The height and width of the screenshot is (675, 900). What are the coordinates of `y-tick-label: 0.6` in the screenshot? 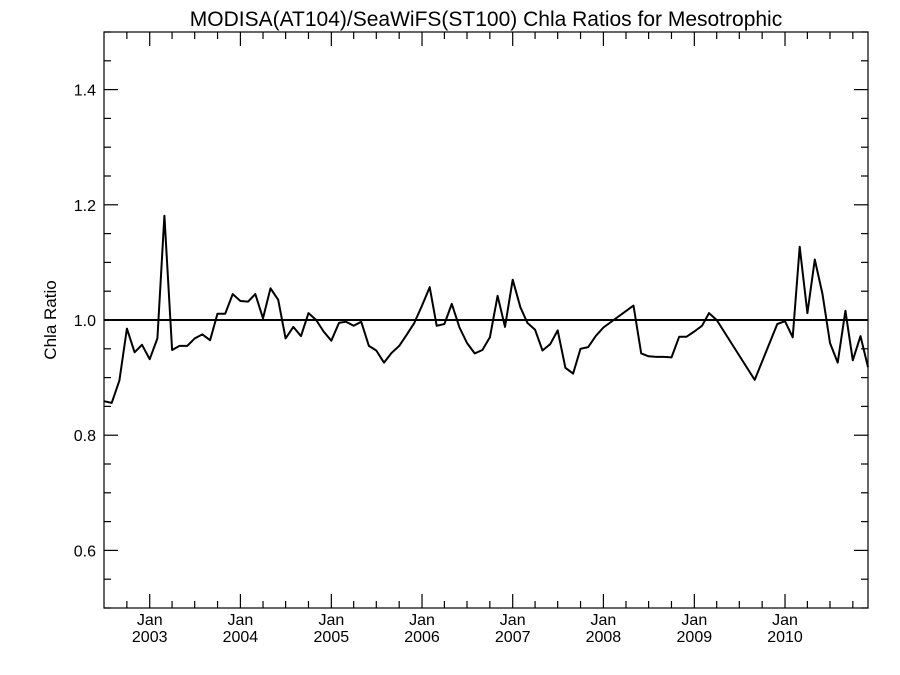 It's located at (85, 551).